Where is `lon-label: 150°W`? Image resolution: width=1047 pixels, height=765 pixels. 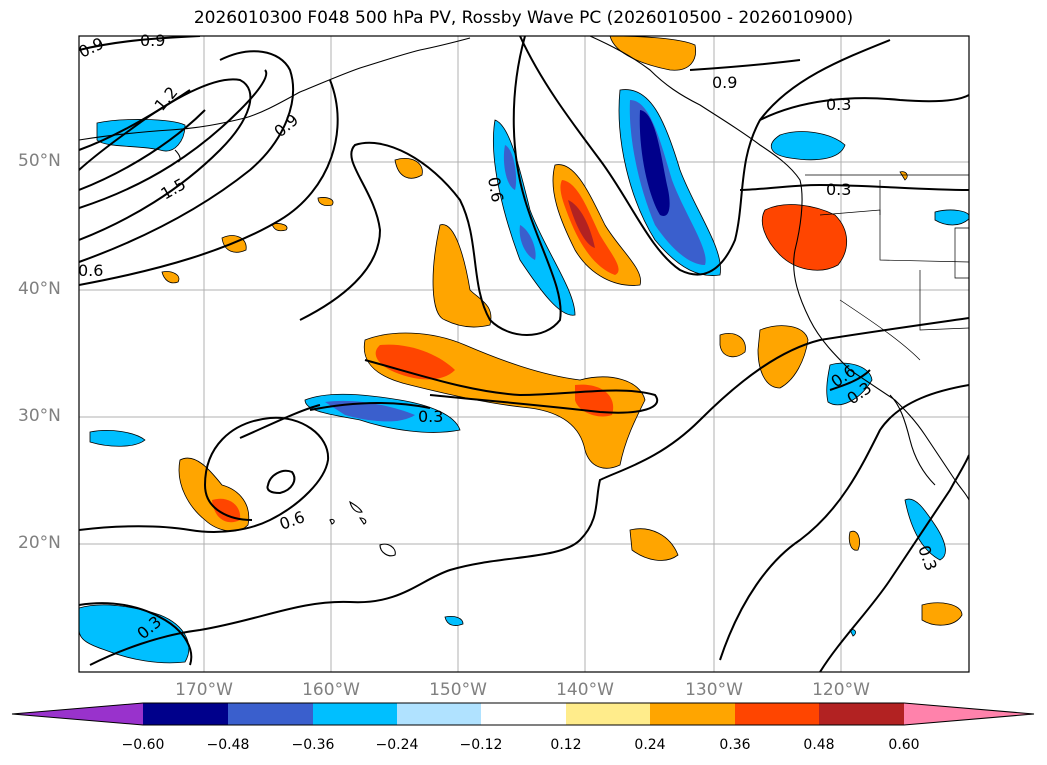 lon-label: 150°W is located at coordinates (458, 690).